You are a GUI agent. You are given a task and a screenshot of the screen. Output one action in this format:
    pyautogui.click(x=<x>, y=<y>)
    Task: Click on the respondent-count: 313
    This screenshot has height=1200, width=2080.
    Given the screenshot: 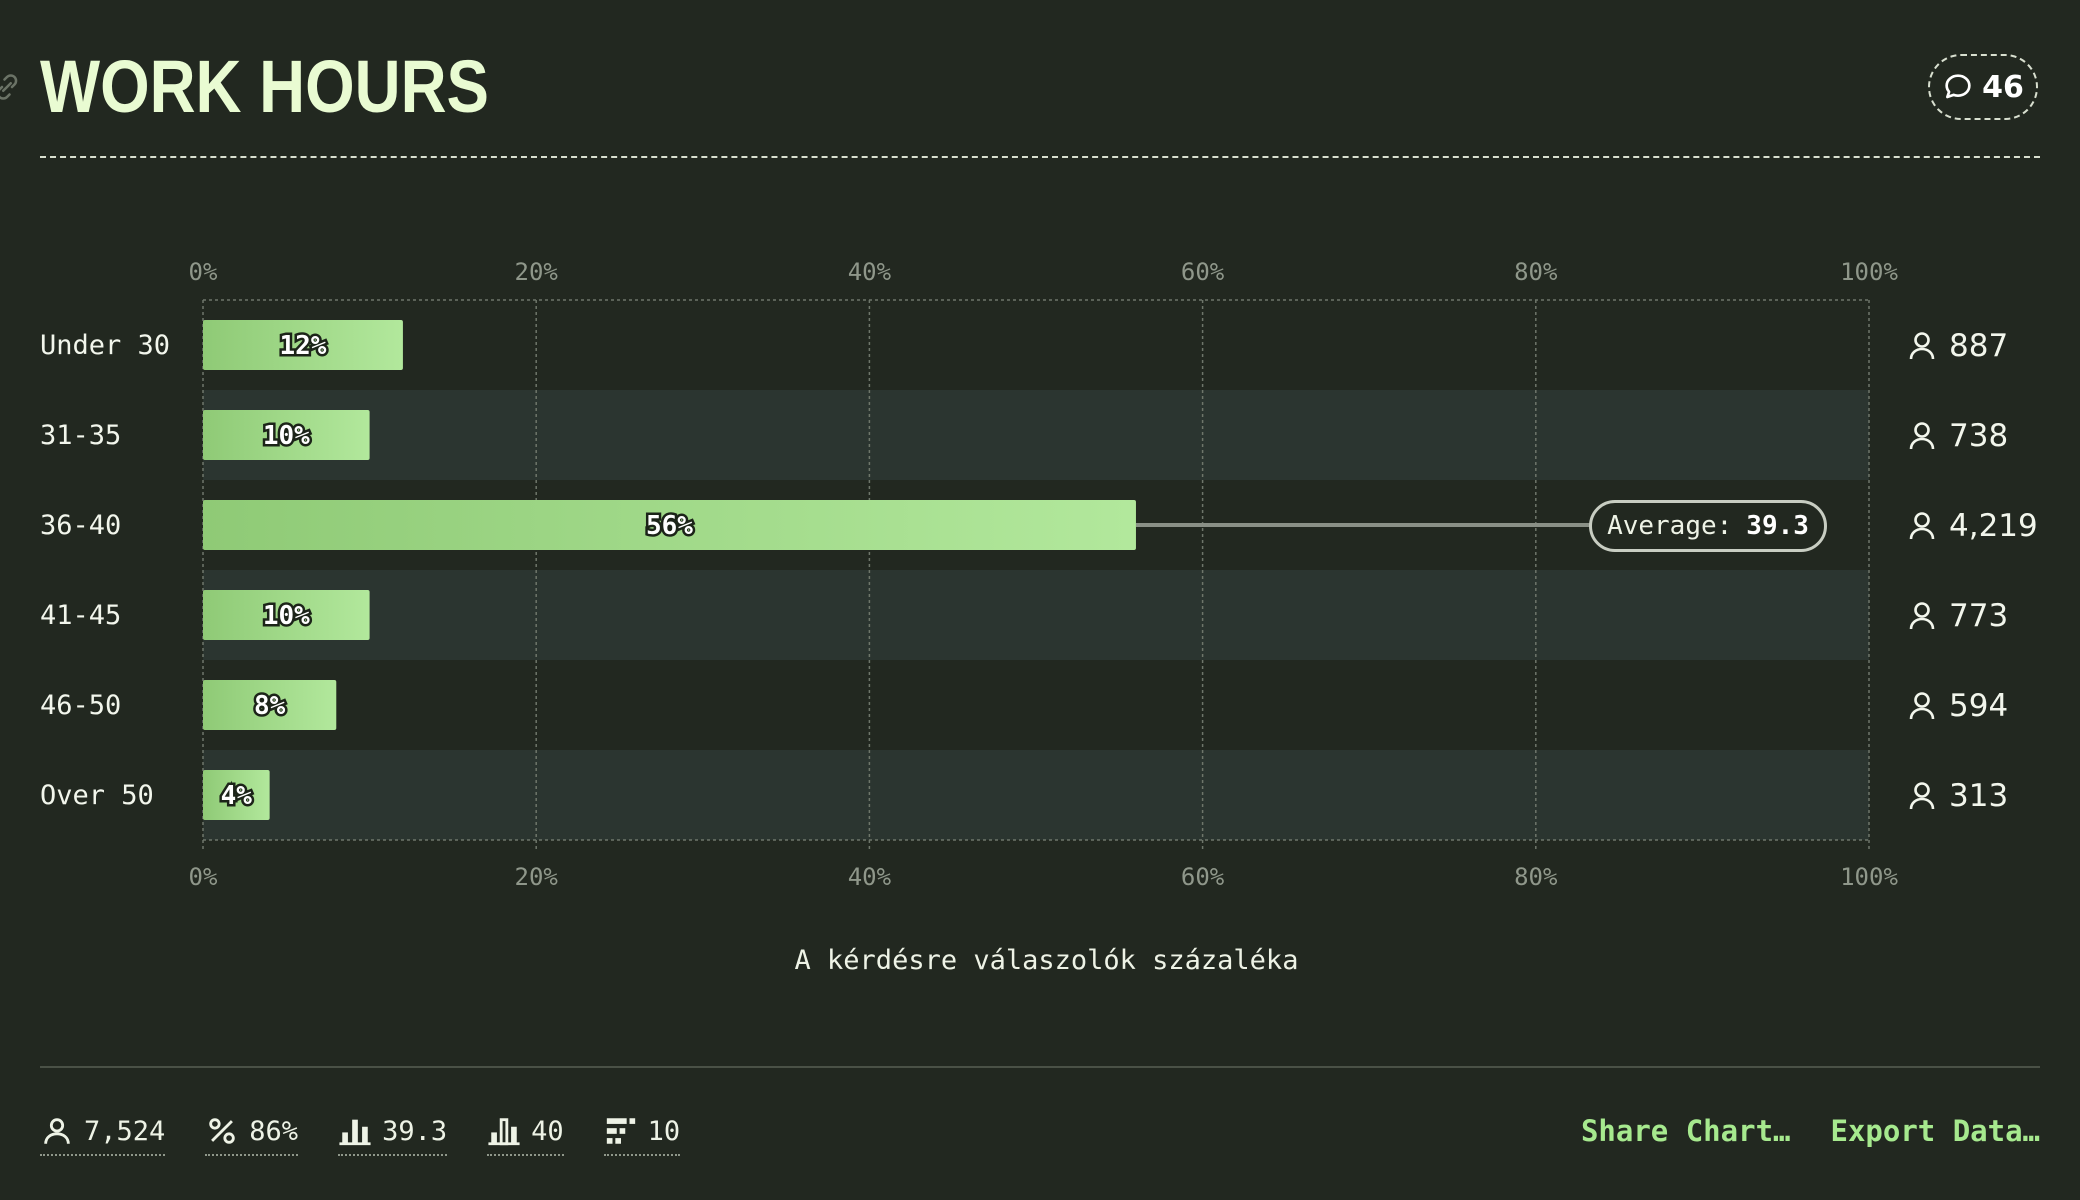 What is the action you would take?
    pyautogui.click(x=1978, y=796)
    